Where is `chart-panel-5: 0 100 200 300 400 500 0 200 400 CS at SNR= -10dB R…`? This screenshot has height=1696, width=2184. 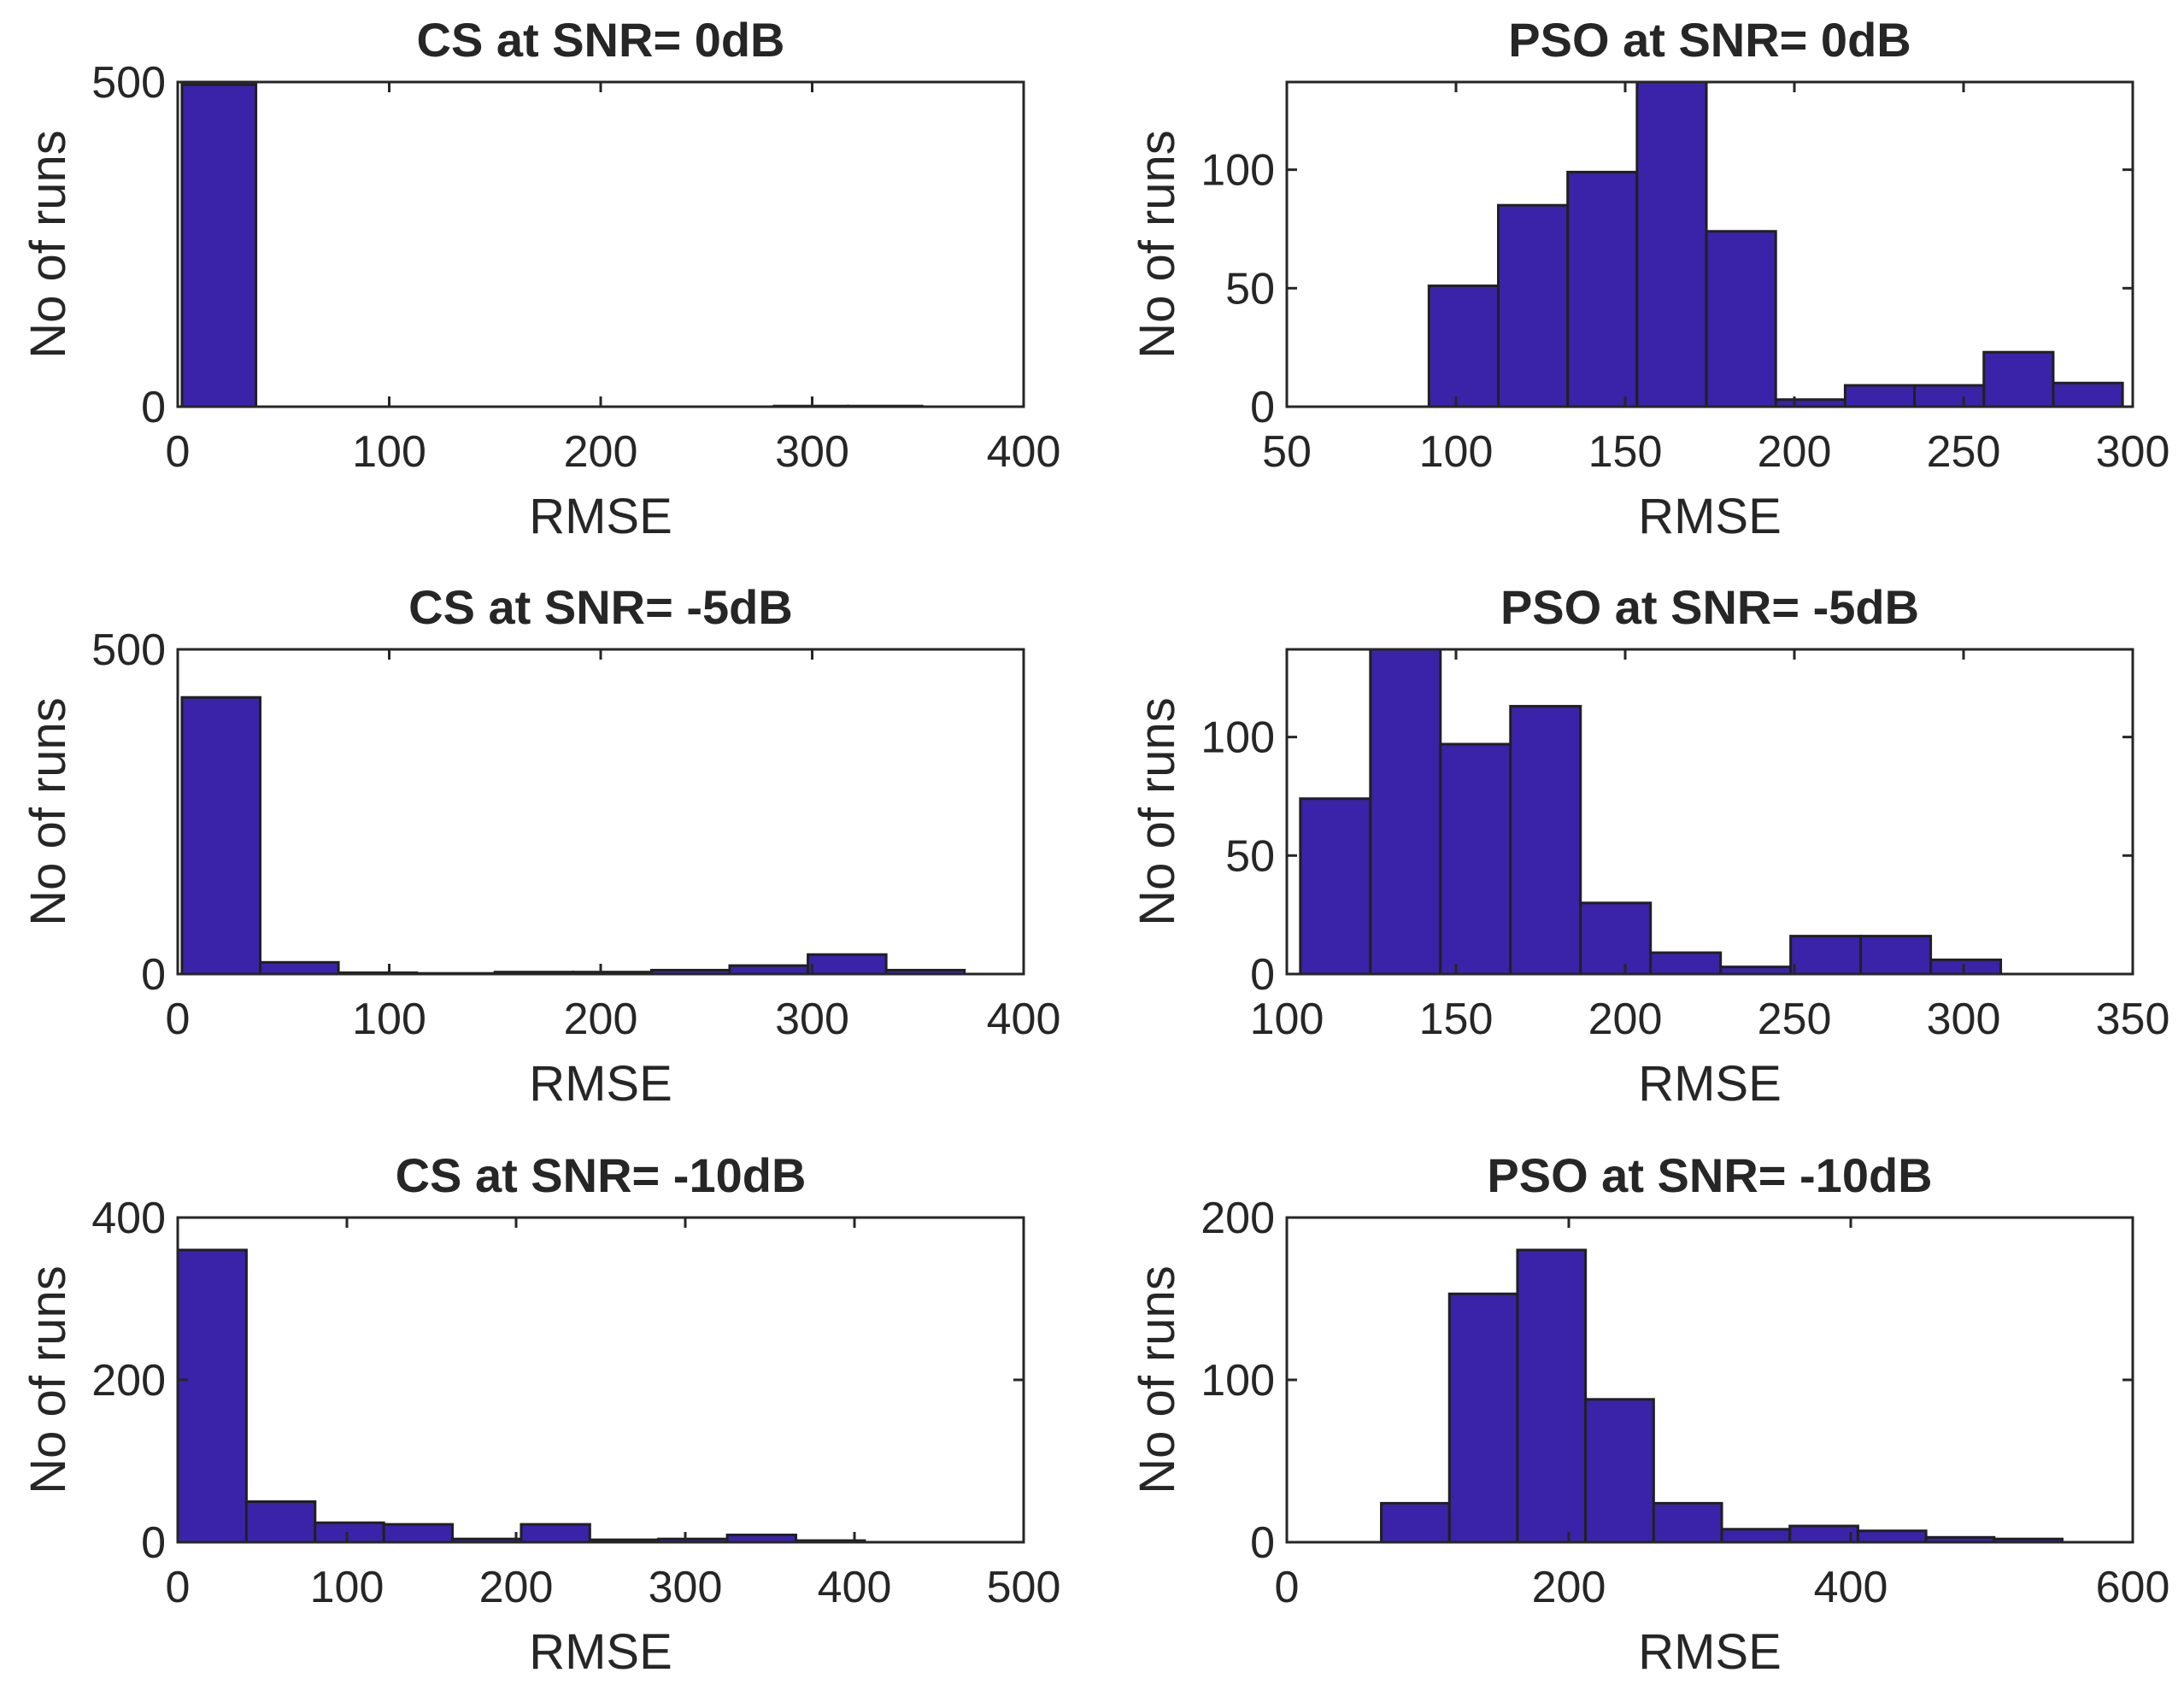
chart-panel-5: 0 100 200 300 400 500 0 200 400 CS at SNR= -10dB R… is located at coordinates (540, 1414).